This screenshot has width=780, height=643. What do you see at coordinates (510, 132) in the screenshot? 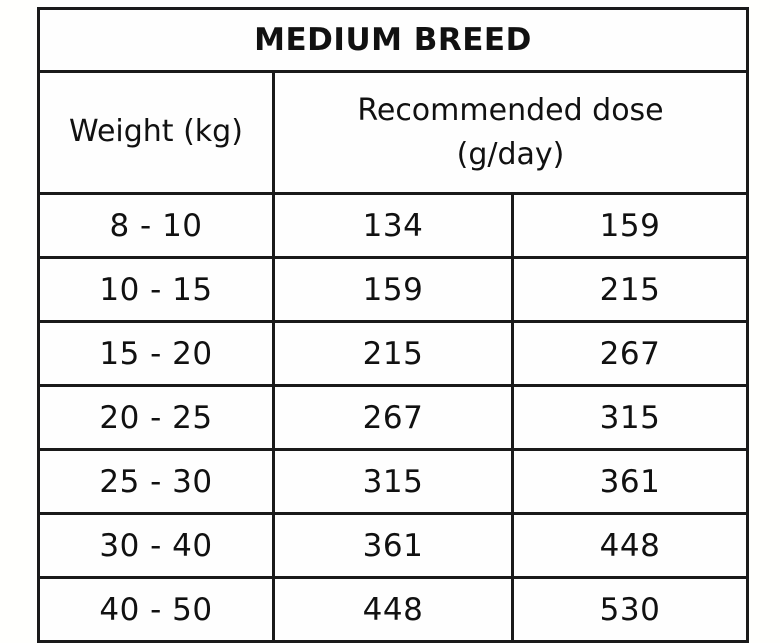
I see `column-header-recommended-dose: Recommended dose (g/day)` at bounding box center [510, 132].